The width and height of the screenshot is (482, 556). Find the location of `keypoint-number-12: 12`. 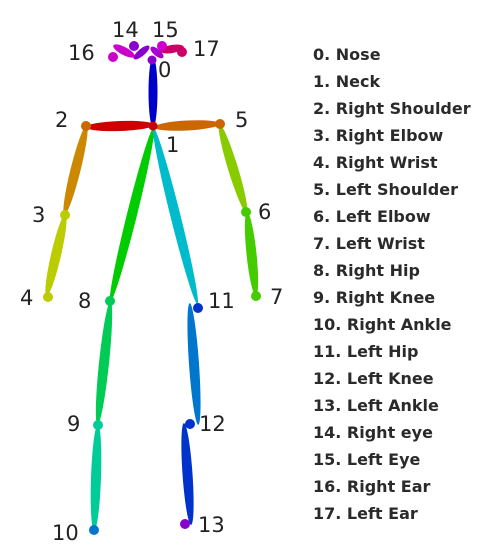

keypoint-number-12: 12 is located at coordinates (212, 424).